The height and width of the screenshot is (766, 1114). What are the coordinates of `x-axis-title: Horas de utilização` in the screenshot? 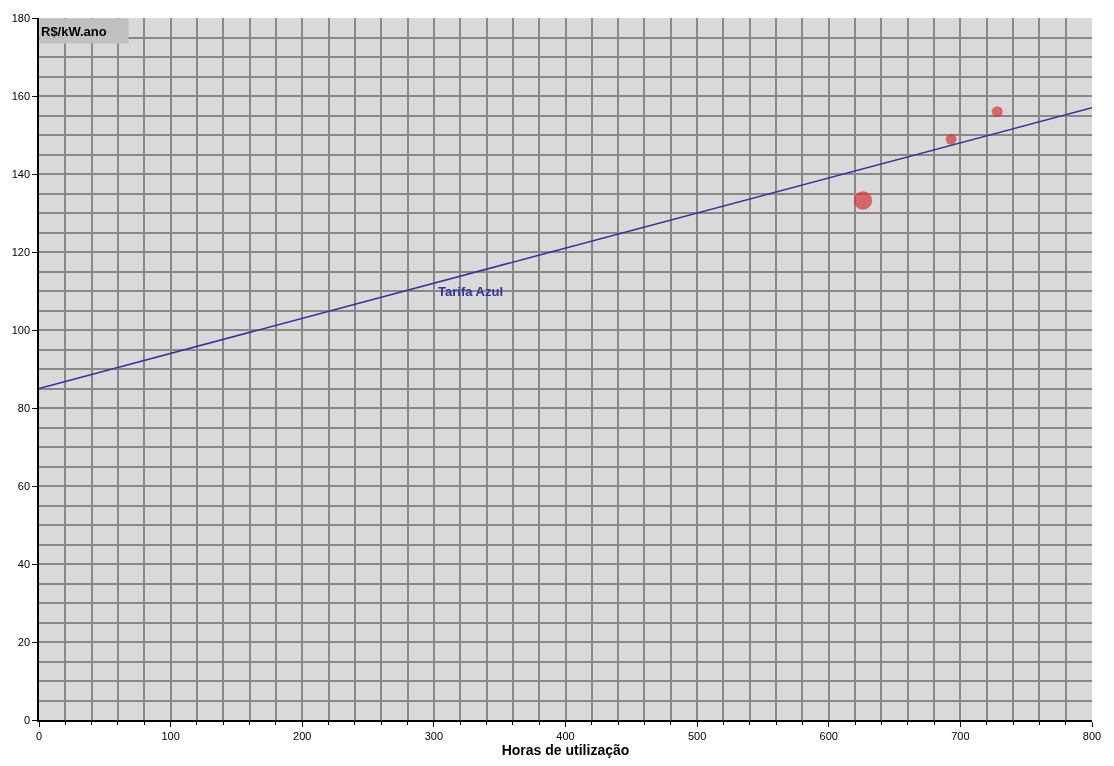 It's located at (565, 749).